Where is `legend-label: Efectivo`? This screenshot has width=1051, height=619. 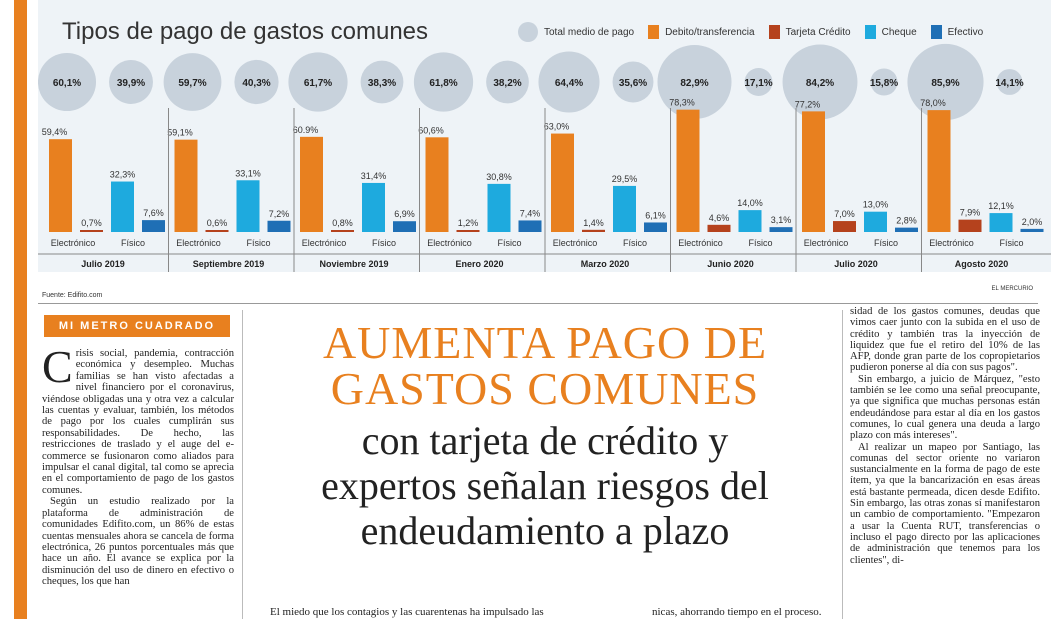
legend-label: Efectivo is located at coordinates (965, 32).